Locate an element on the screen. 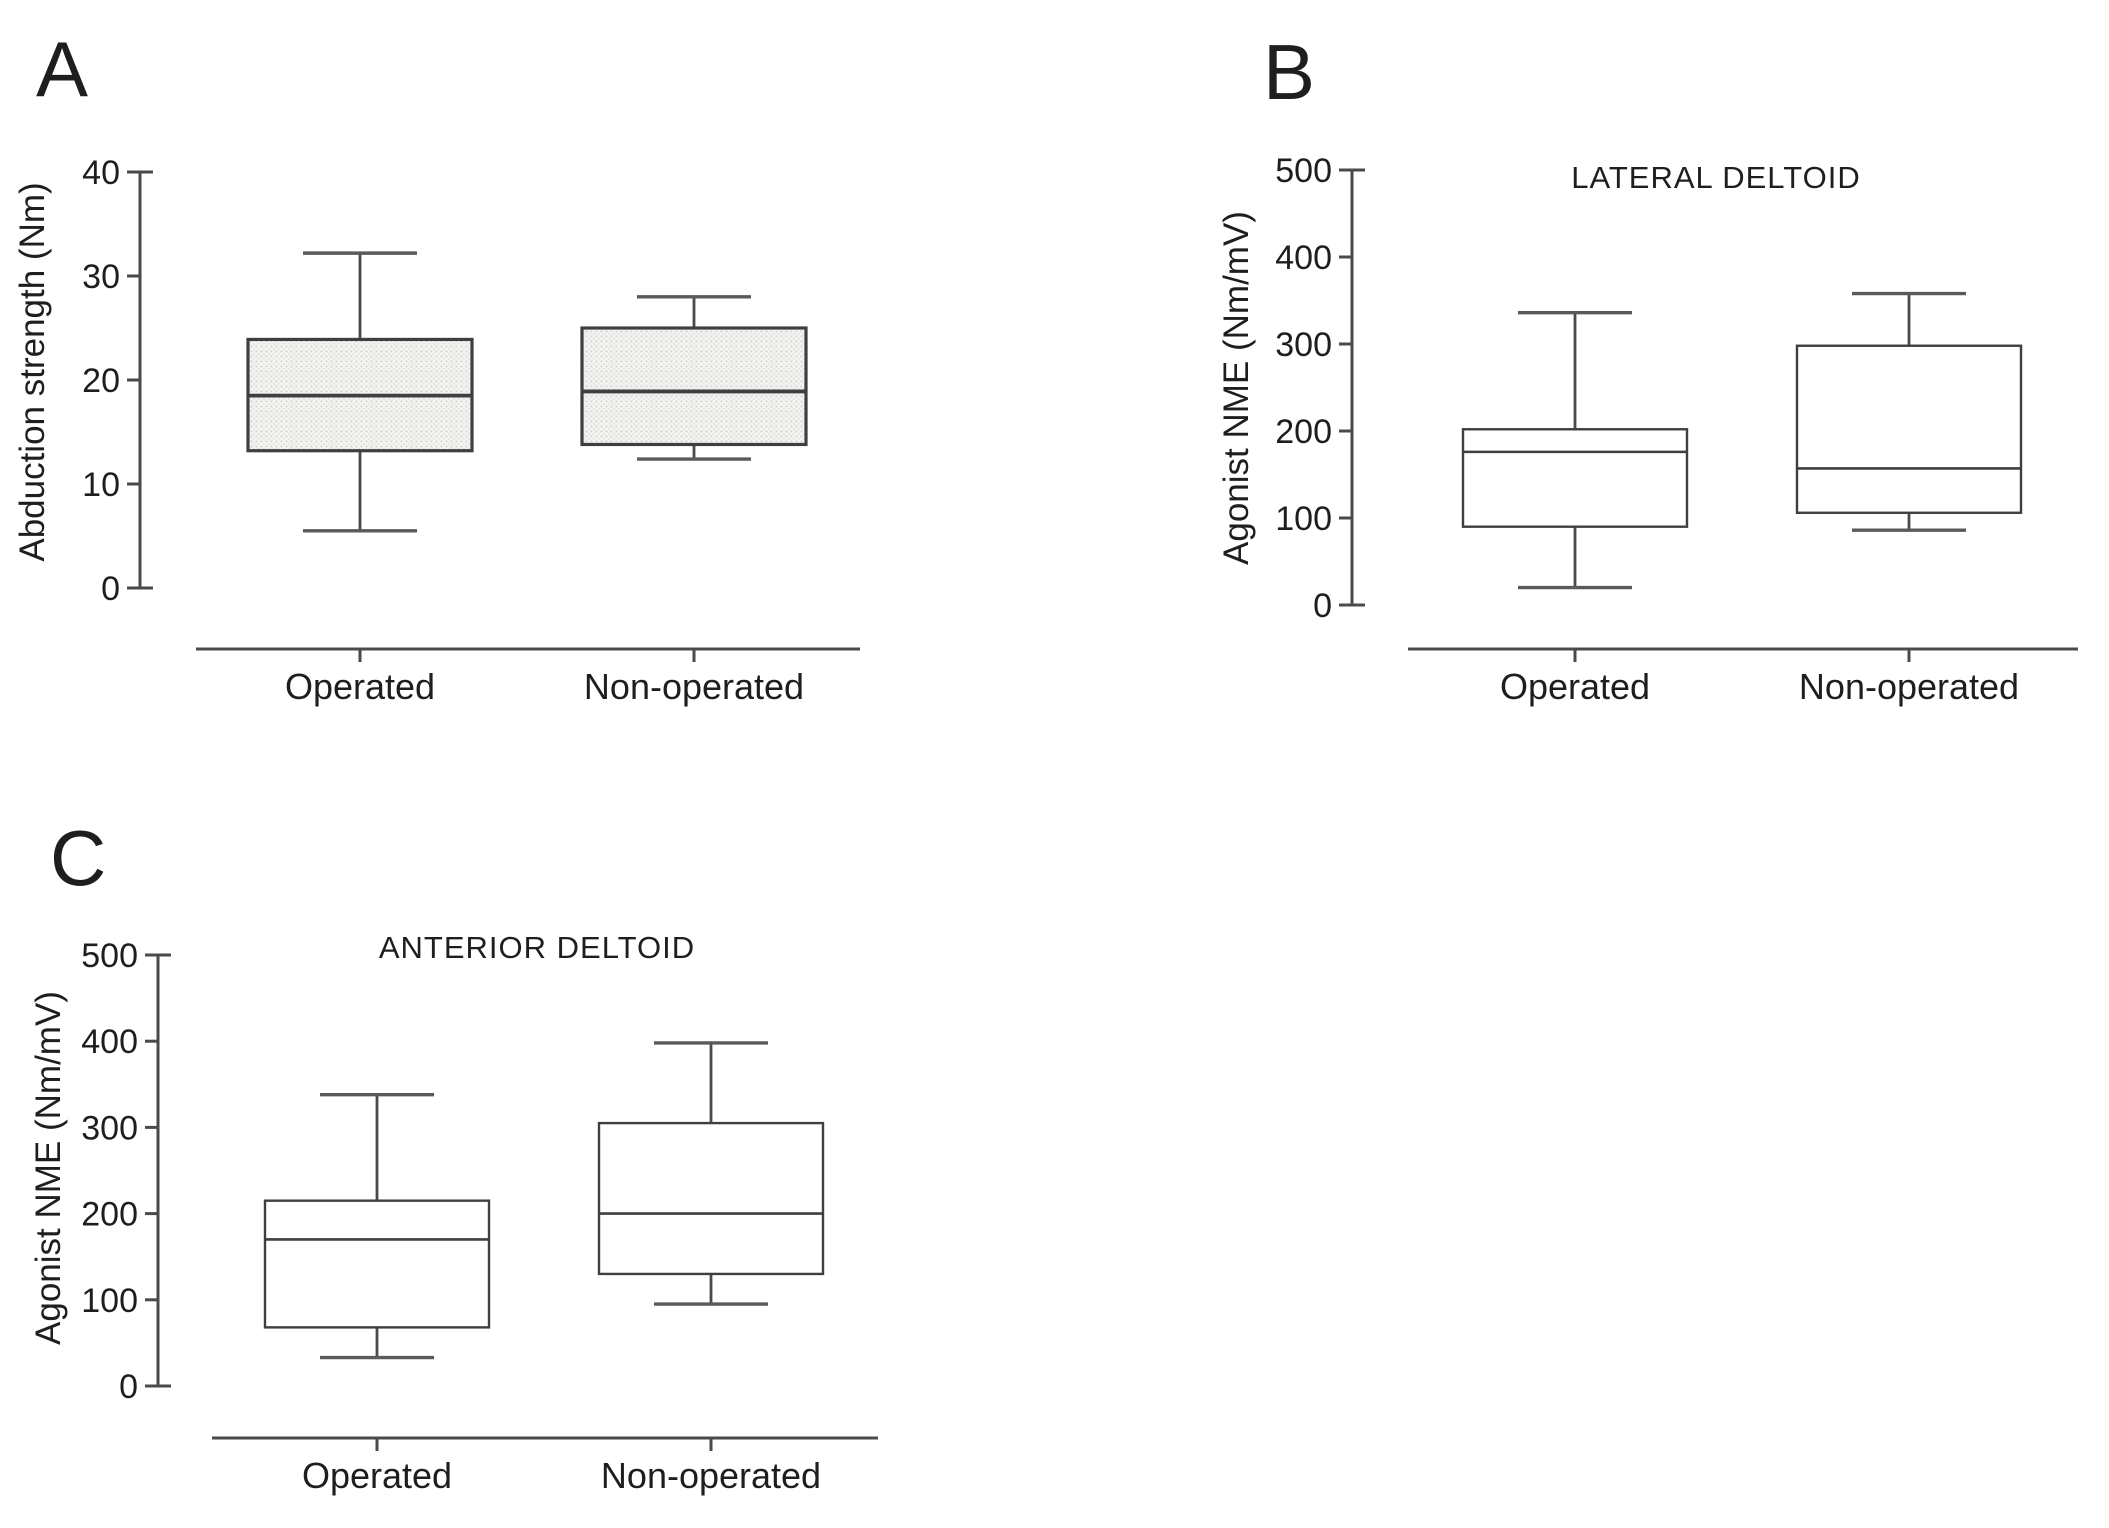 The height and width of the screenshot is (1528, 2109). panel-letter-c: C is located at coordinates (78, 858).